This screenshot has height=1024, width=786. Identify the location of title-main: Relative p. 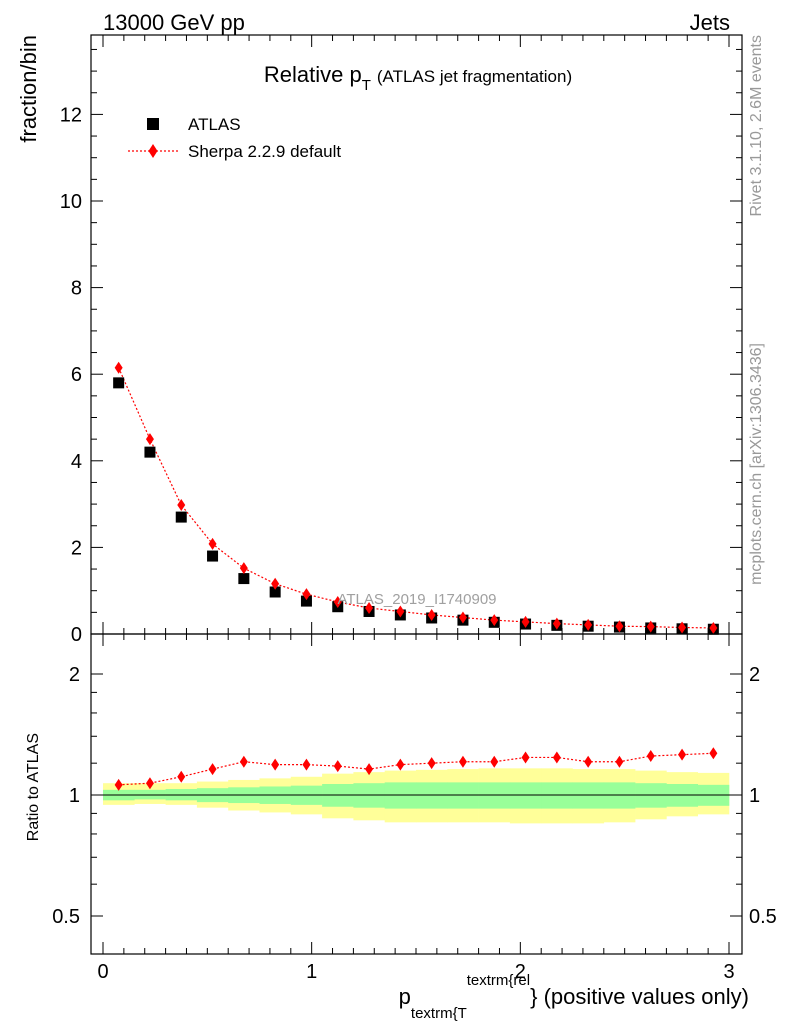
(313, 74).